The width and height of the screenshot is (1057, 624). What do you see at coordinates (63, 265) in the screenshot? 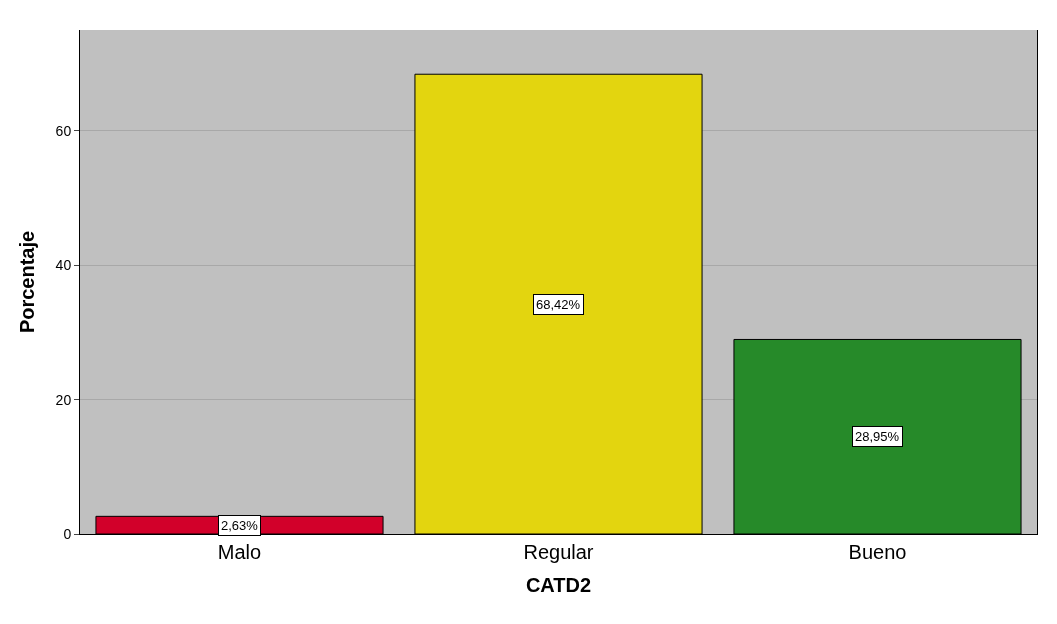
I see `y-tick-label: 40` at bounding box center [63, 265].